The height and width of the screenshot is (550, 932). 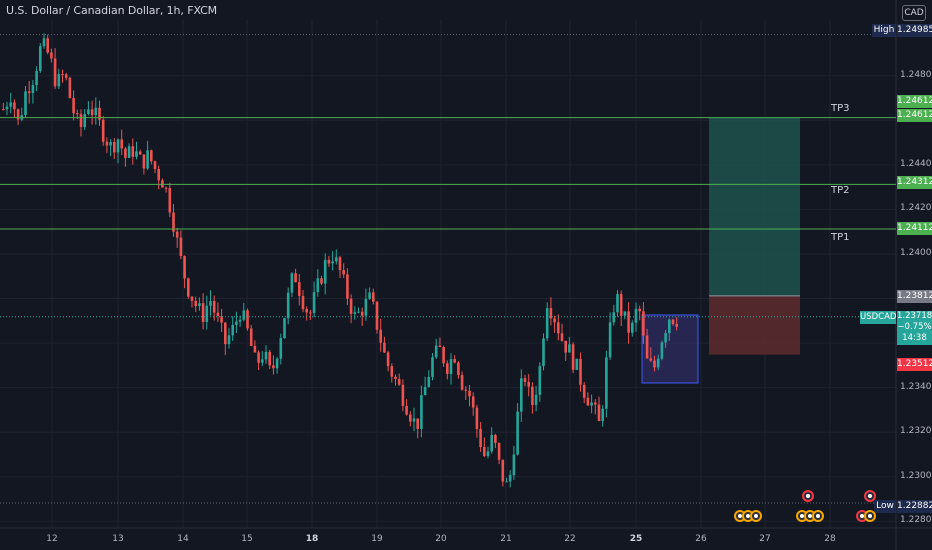 What do you see at coordinates (118, 539) in the screenshot?
I see `time-tick-label: 13` at bounding box center [118, 539].